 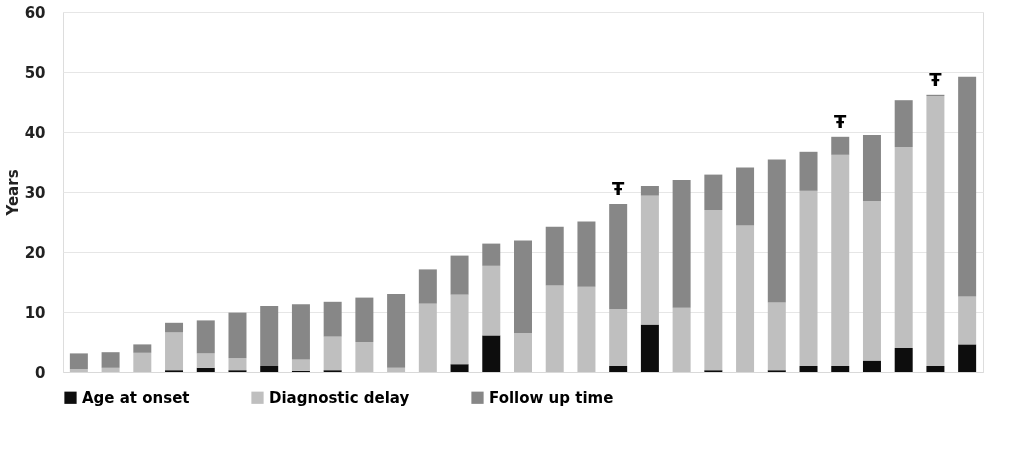 I want to click on y-tick-label: 0, so click(x=40, y=372).